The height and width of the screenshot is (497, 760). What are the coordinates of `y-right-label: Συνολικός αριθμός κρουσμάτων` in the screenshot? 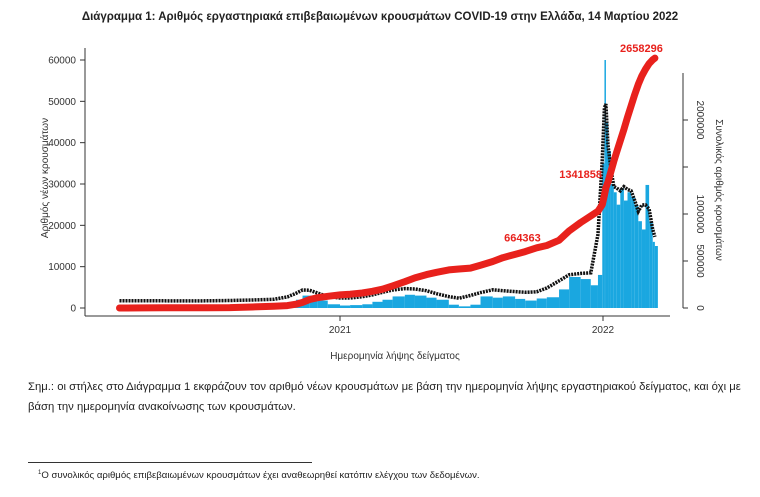 It's located at (719, 190).